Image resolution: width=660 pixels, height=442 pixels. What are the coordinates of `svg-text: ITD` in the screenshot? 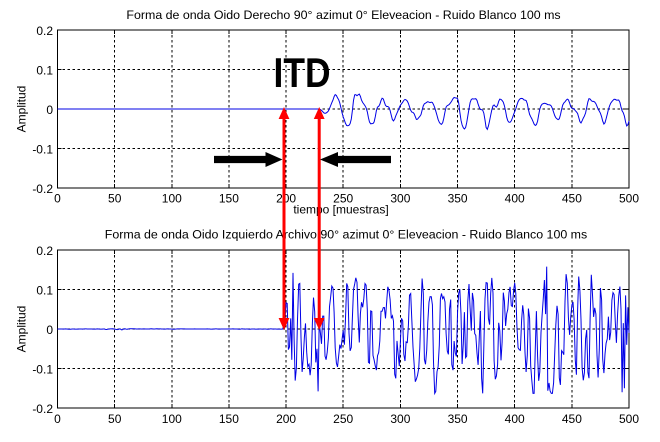 It's located at (302, 72).